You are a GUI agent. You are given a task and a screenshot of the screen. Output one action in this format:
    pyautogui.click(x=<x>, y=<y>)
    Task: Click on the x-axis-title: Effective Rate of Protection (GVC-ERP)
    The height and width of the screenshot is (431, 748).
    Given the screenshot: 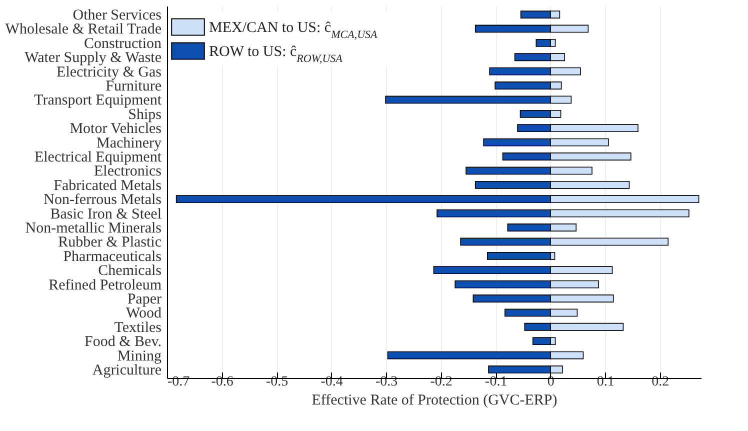 What is the action you would take?
    pyautogui.click(x=435, y=400)
    